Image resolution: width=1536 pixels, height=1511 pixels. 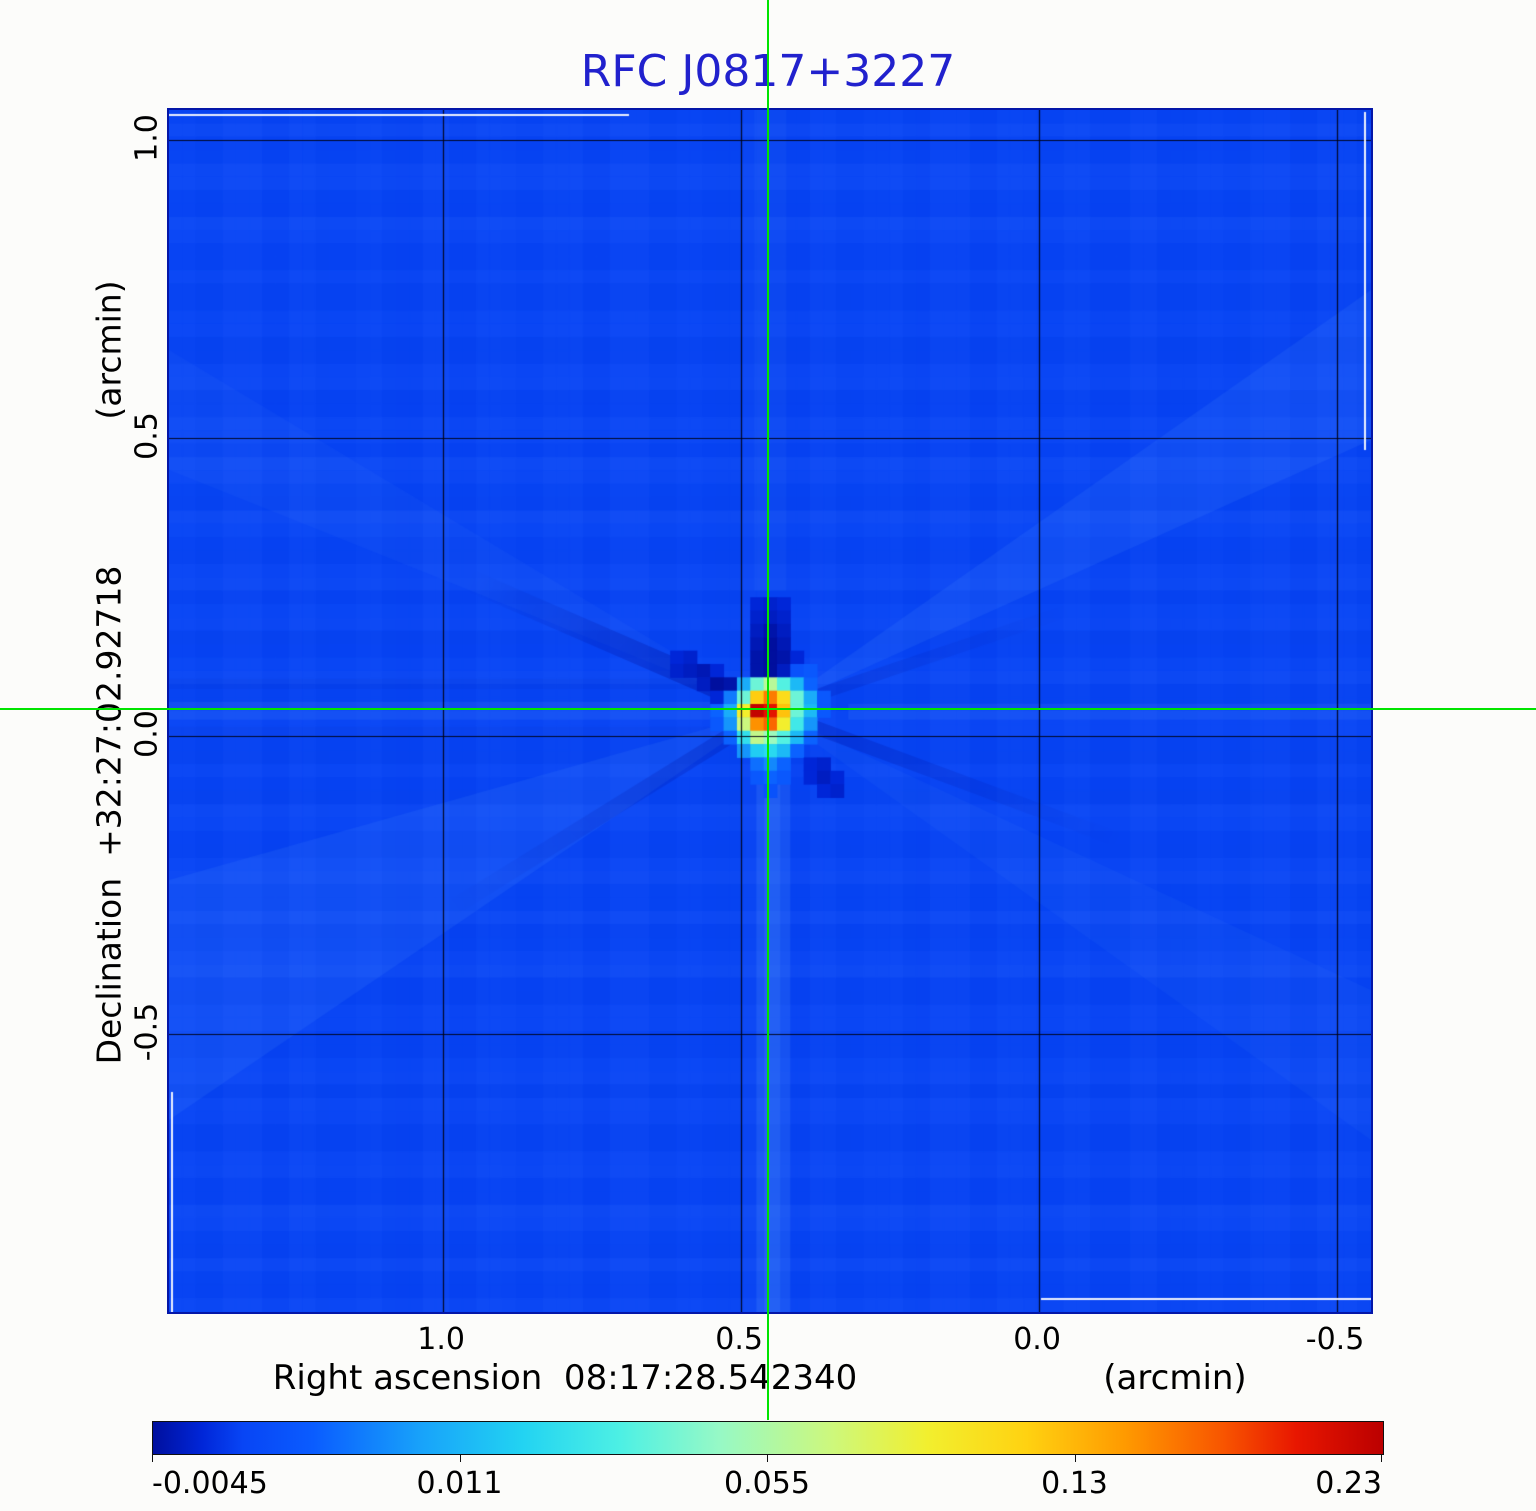 I want to click on colorbar, so click(x=768, y=1438).